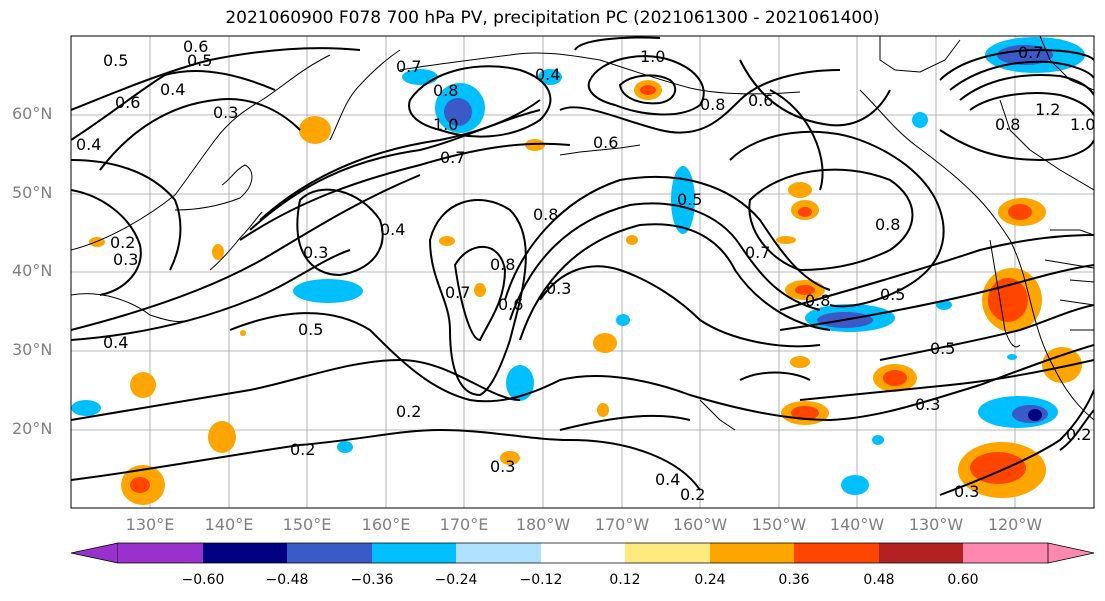 This screenshot has width=1105, height=601. What do you see at coordinates (541, 580) in the screenshot?
I see `colorbar-tick: −0.12` at bounding box center [541, 580].